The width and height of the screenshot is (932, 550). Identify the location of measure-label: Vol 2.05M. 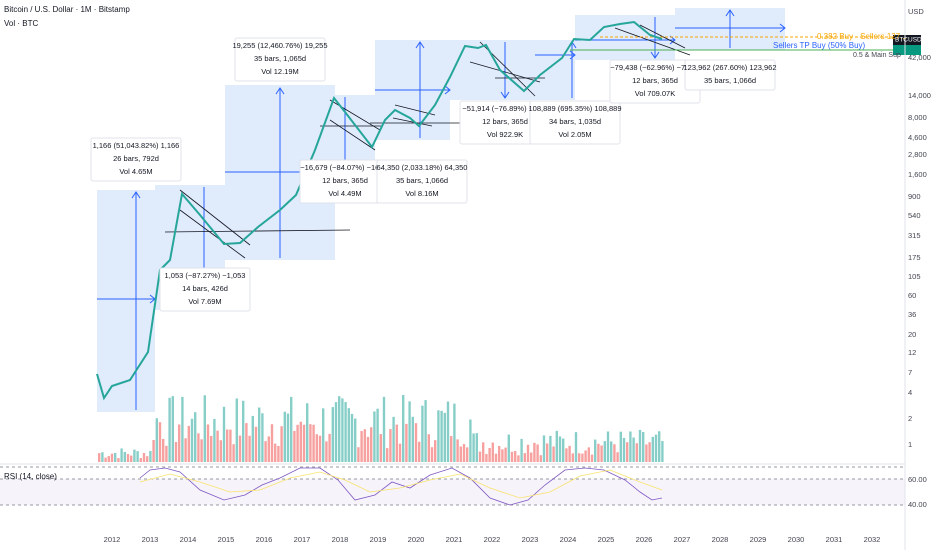
(574, 134).